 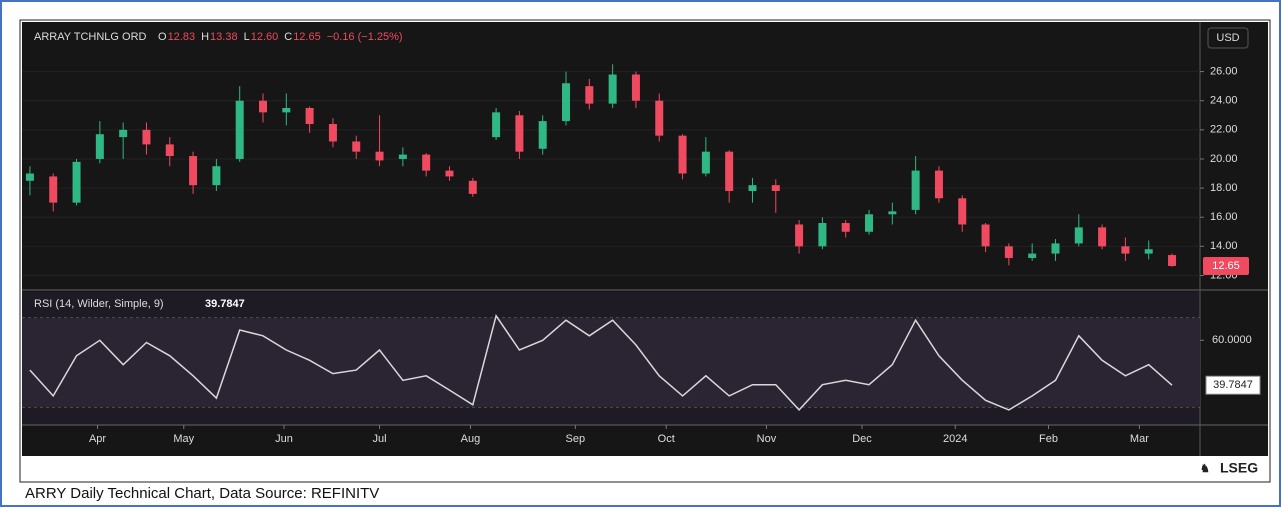 What do you see at coordinates (205, 37) in the screenshot?
I see `quote-key: H` at bounding box center [205, 37].